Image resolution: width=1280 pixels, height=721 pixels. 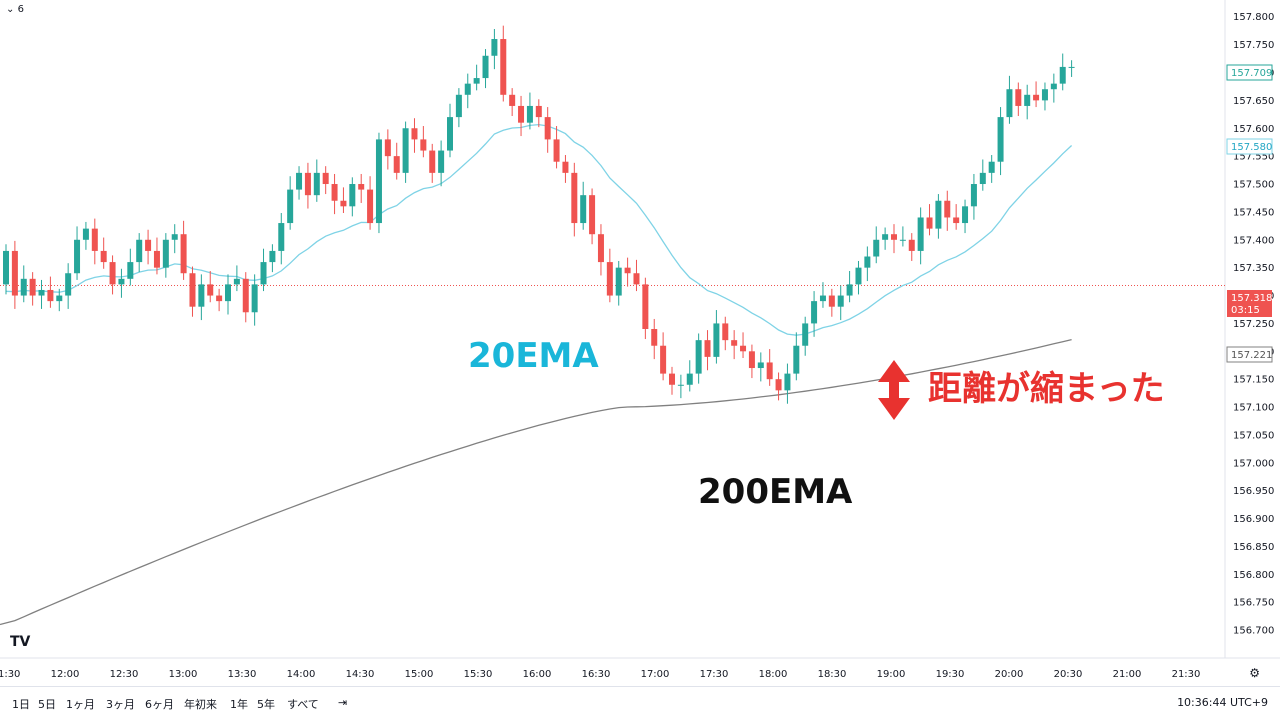 I want to click on clock: 10:36:44 UTC+9, so click(x=1222, y=702).